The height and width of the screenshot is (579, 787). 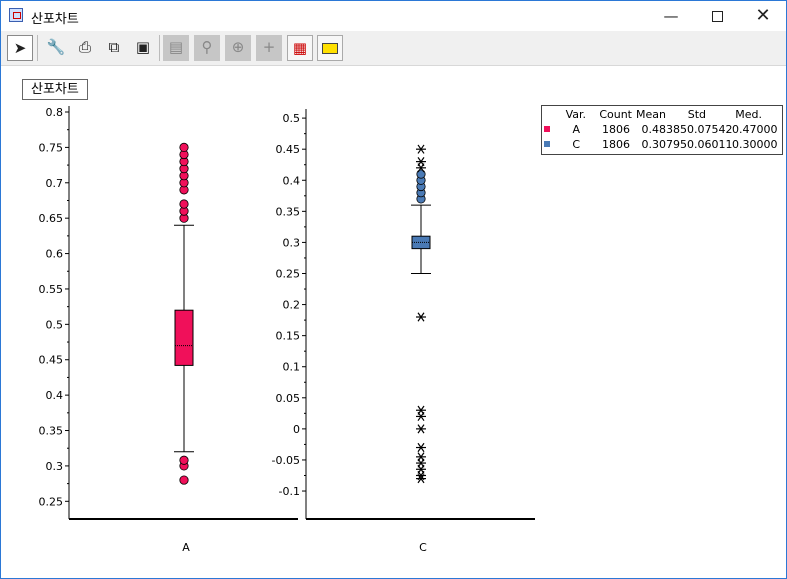 I want to click on legend-mean: 0.48385, so click(x=664, y=129).